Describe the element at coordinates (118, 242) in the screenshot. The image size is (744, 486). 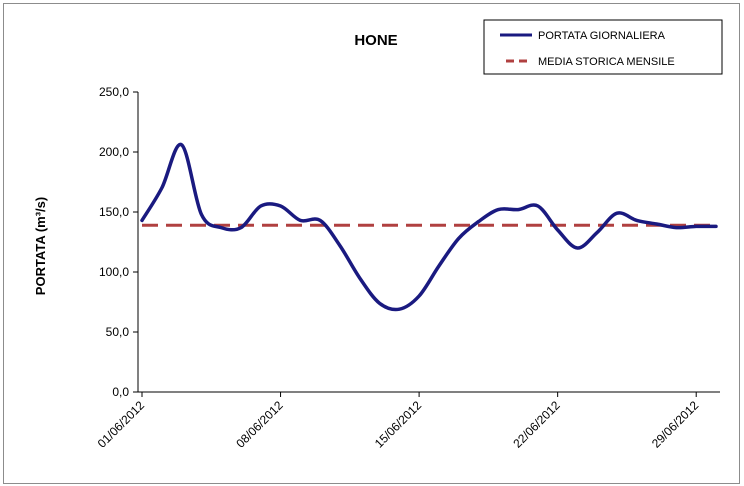
I see `y-axis-ticks: 0,0 50,0 100,0 150,0 200,0 250,0` at that location.